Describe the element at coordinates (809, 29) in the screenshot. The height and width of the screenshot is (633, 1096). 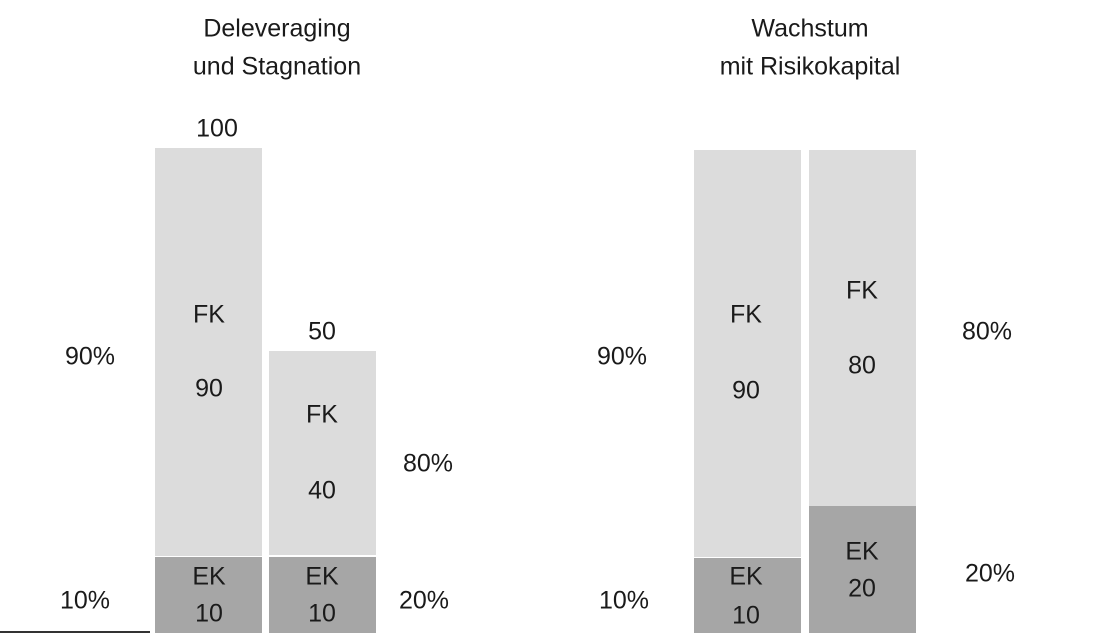
I see `panel-title: Wachstum` at that location.